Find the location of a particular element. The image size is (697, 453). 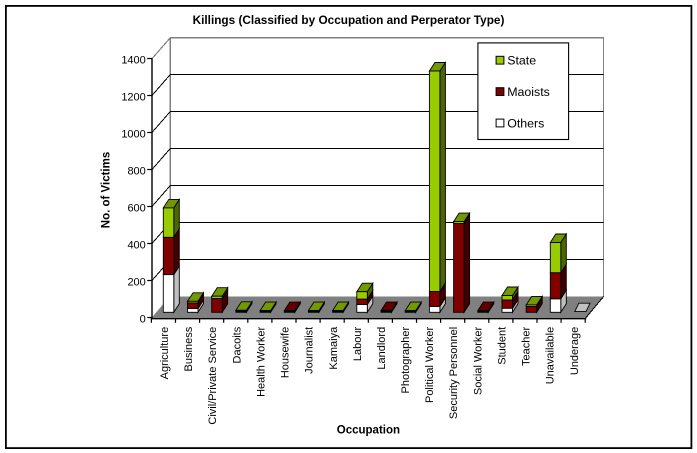

svg-text: Occupation is located at coordinates (368, 431).